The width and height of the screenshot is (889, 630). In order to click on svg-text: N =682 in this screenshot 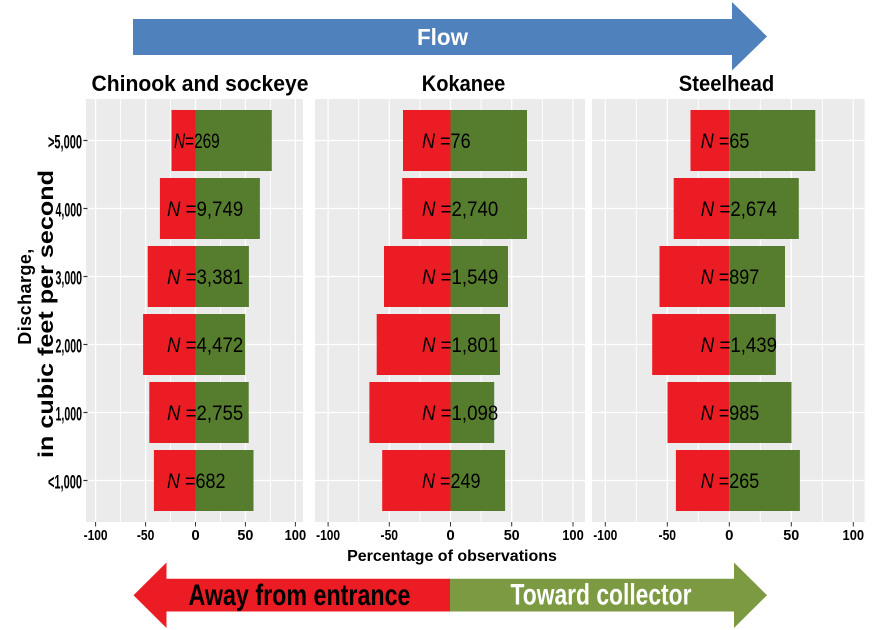, I will do `click(196, 481)`.